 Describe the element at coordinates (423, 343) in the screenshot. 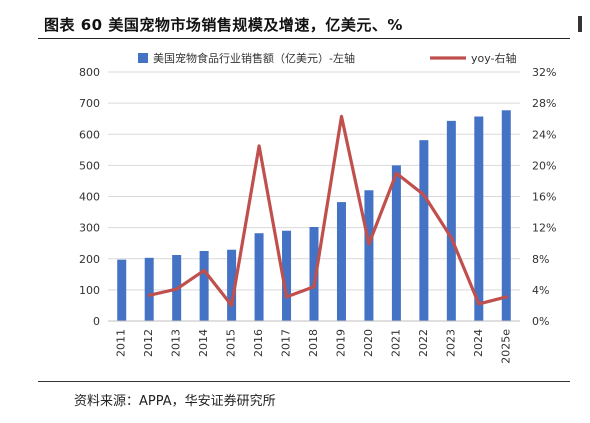

I see `x-tick-label: 2022` at that location.